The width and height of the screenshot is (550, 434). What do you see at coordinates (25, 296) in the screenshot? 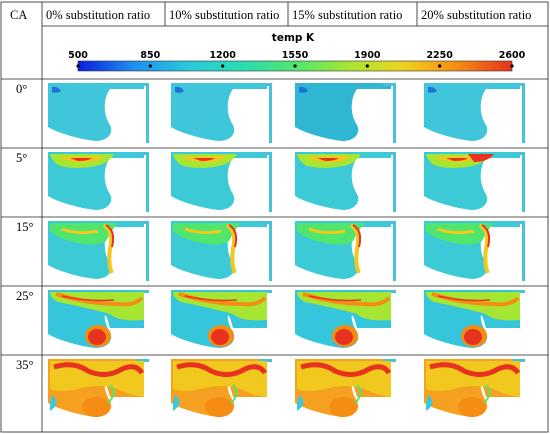
I see `row-label-3: 25°` at bounding box center [25, 296].